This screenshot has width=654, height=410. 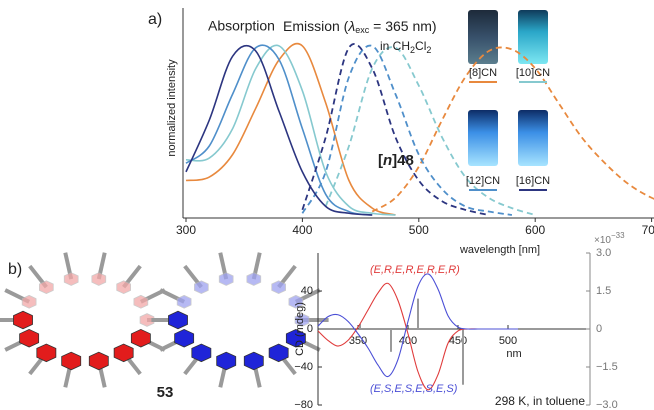 I want to click on panel-label: b), so click(x=15, y=269).